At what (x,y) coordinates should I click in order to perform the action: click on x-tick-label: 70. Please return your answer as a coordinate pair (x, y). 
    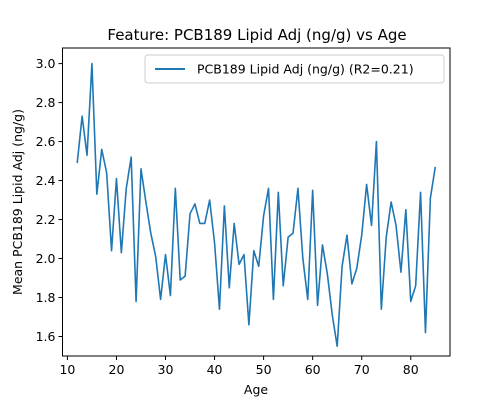
    Looking at the image, I should click on (362, 369).